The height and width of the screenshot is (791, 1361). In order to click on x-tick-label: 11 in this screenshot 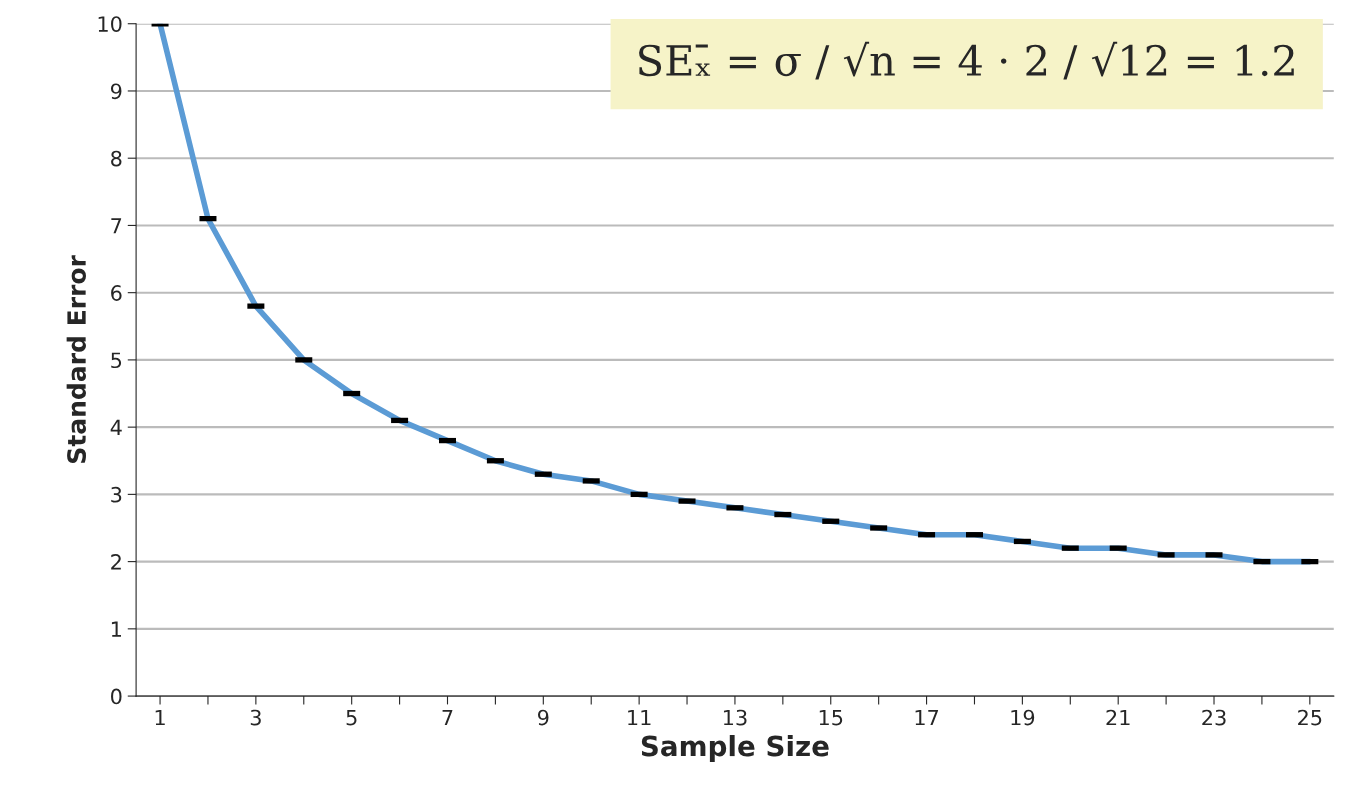, I will do `click(639, 717)`.